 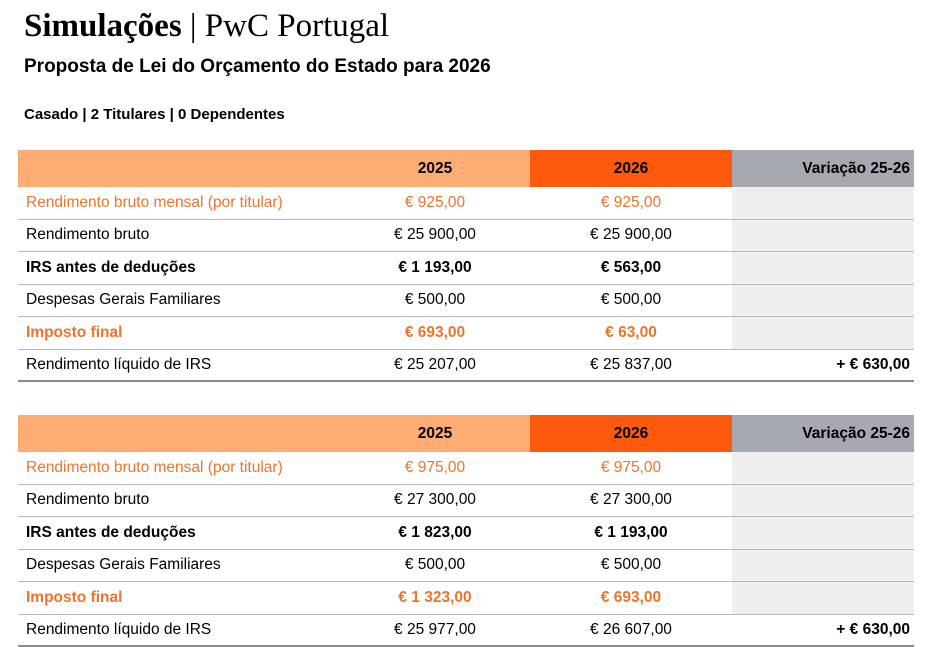 What do you see at coordinates (631, 268) in the screenshot?
I see `cell: € 563,00` at bounding box center [631, 268].